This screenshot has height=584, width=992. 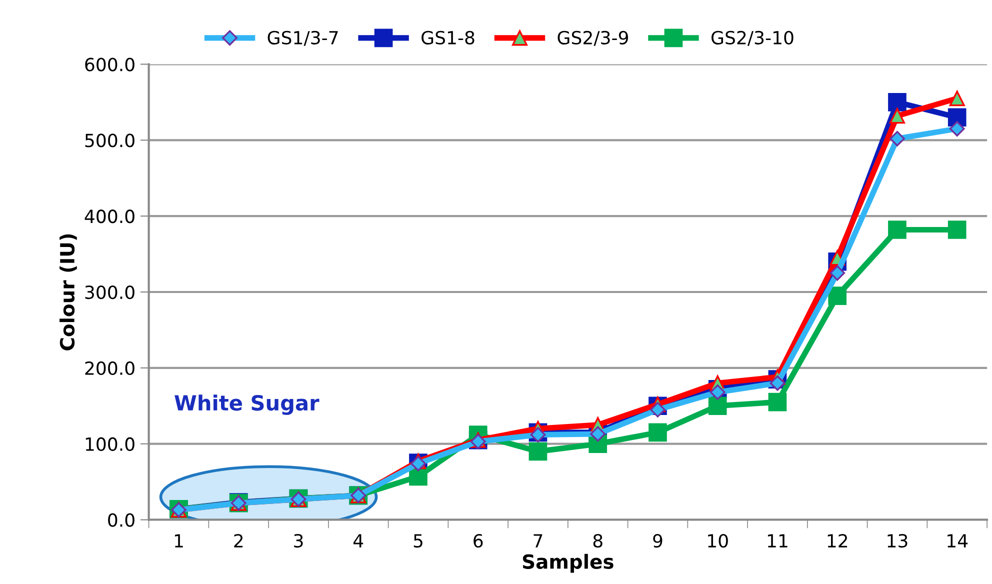 What do you see at coordinates (838, 541) in the screenshot?
I see `x-tick-label: 12` at bounding box center [838, 541].